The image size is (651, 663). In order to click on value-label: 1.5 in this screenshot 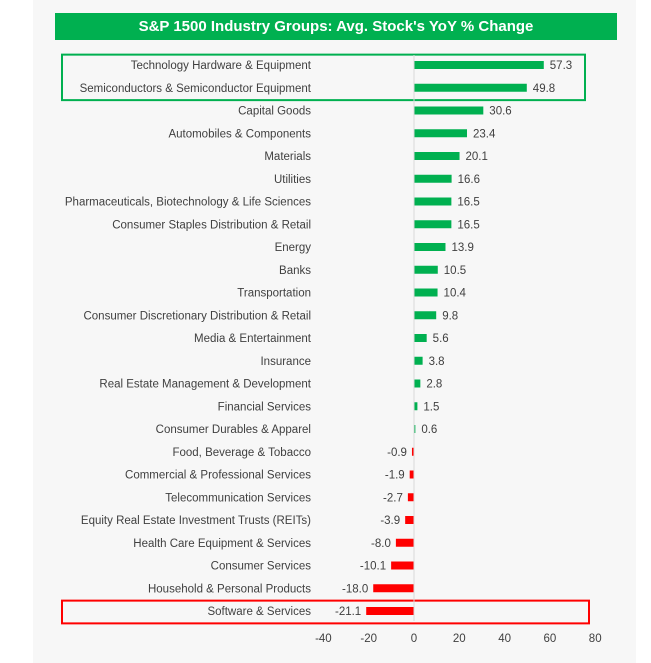, I will do `click(431, 407)`.